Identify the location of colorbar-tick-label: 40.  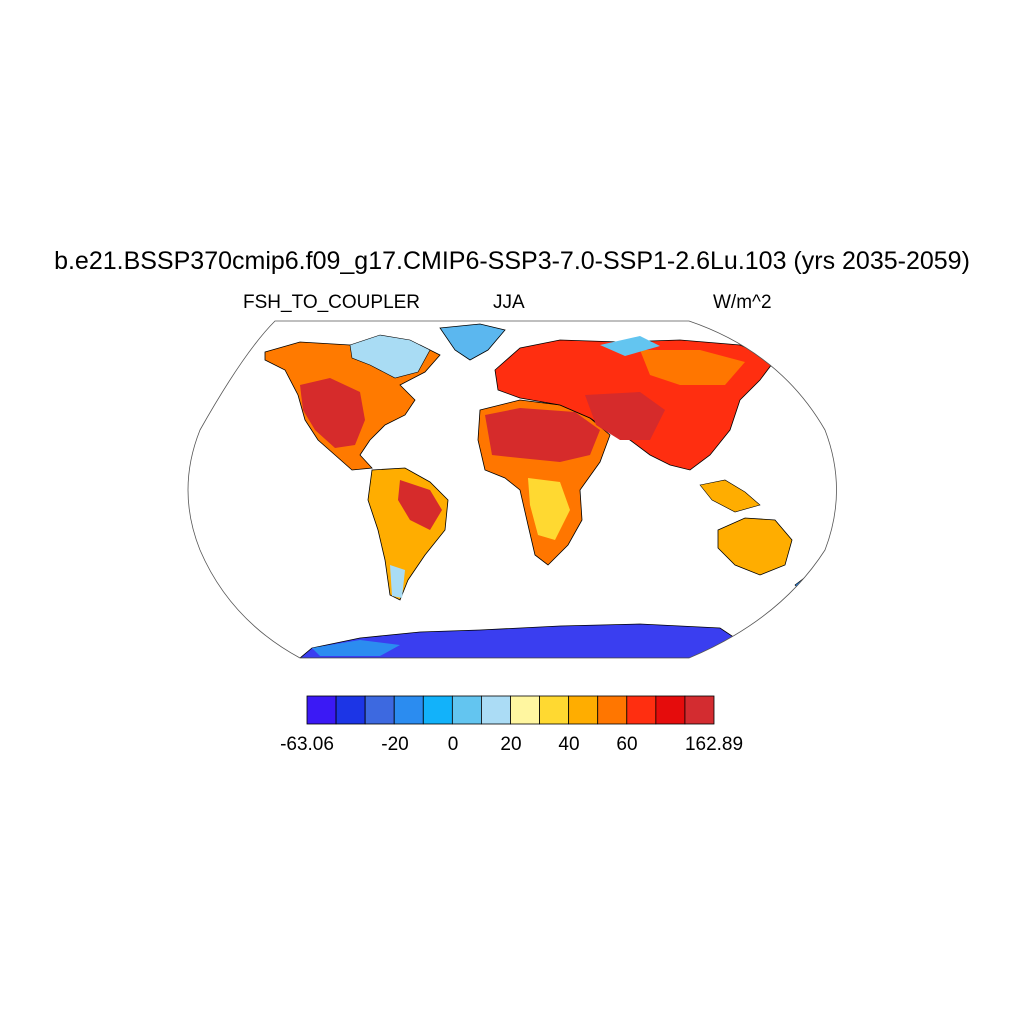
(569, 744).